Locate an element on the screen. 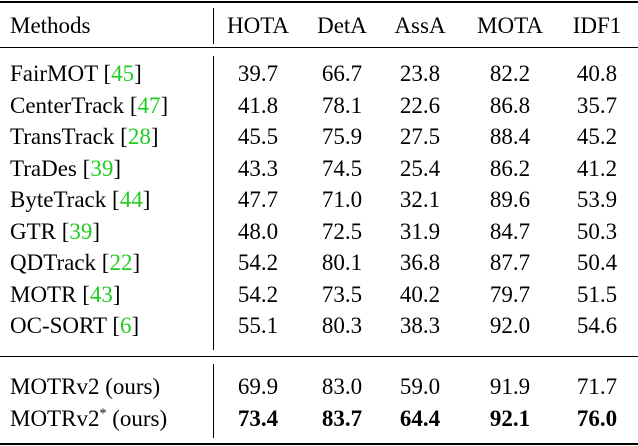 This screenshot has height=446, width=638. method-cell: MOTRv2* (ours) is located at coordinates (88, 418).